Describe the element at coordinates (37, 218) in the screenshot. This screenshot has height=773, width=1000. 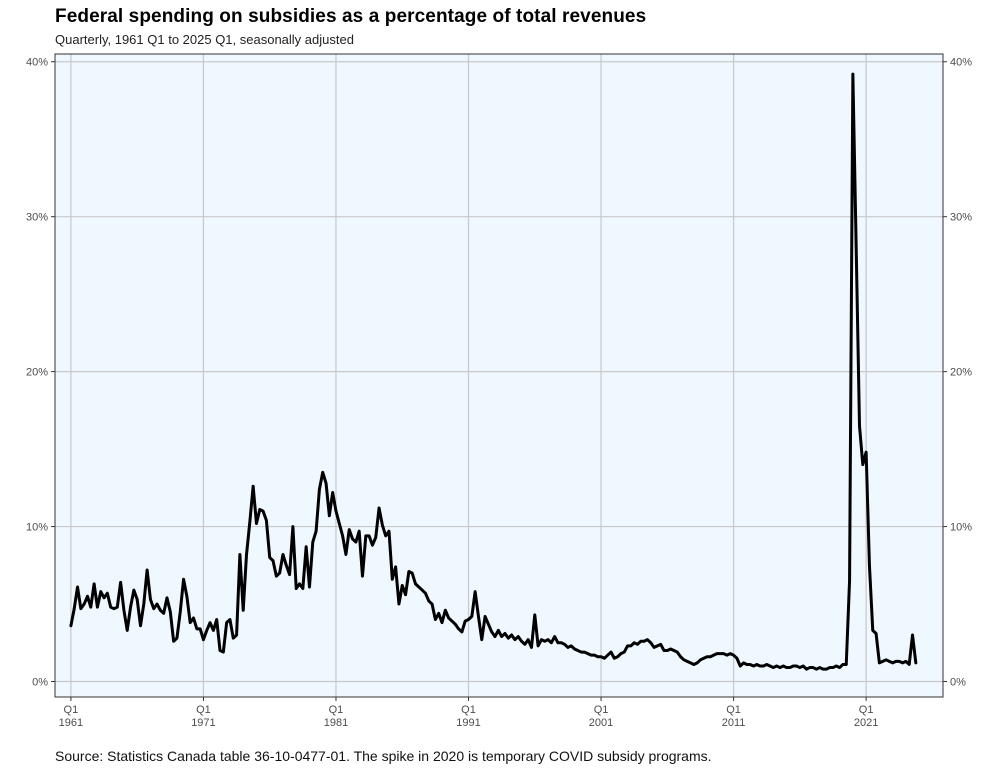
I see `y-tick-label-left: 30%` at that location.